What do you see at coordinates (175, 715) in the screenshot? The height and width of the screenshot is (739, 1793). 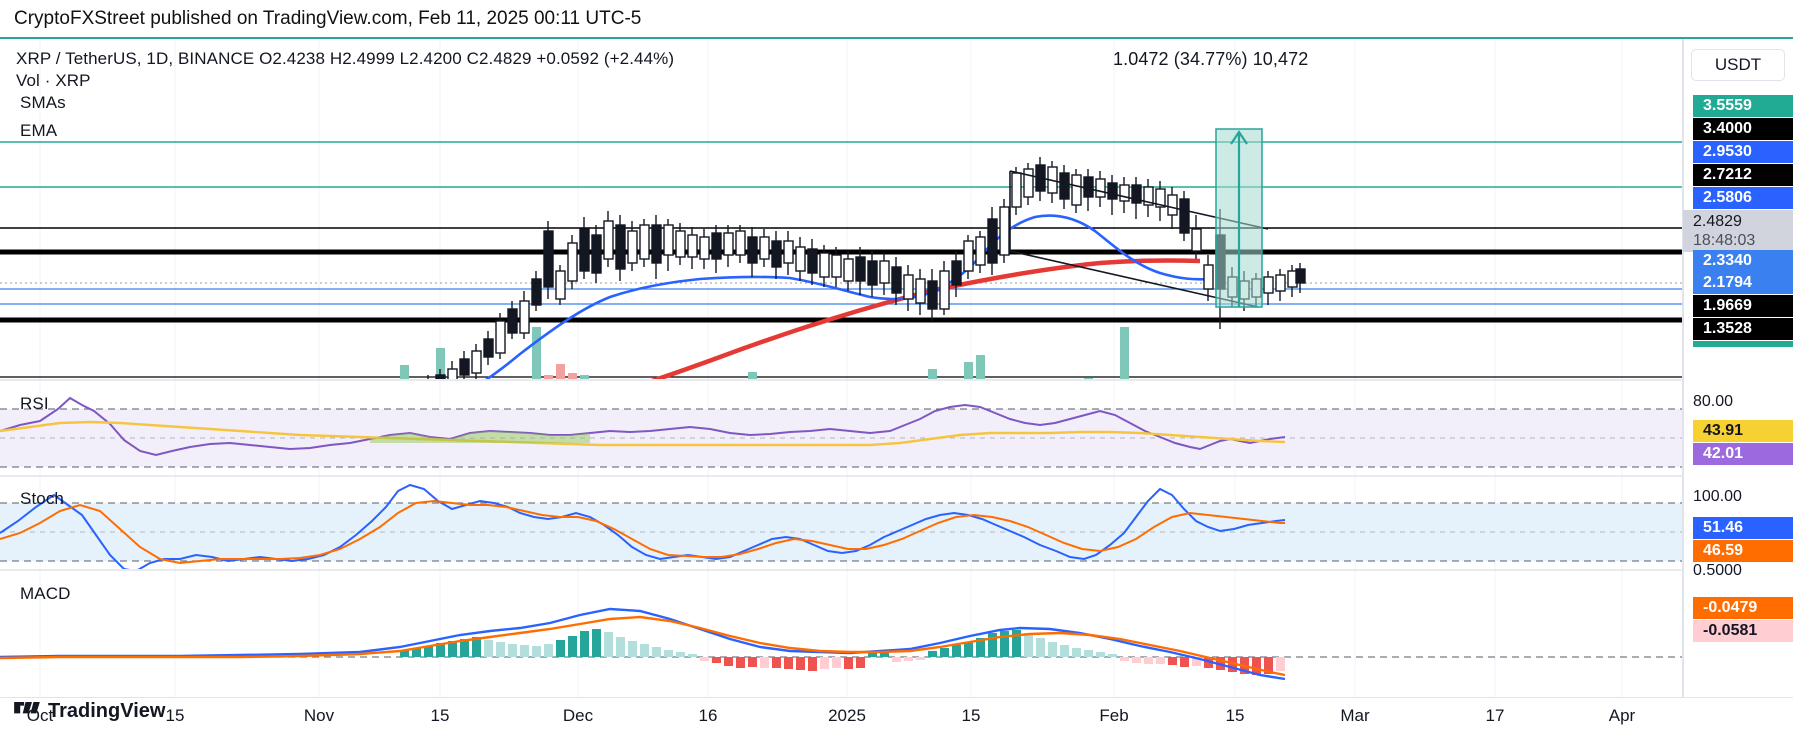 I see `time-tick-15-oct: 15` at bounding box center [175, 715].